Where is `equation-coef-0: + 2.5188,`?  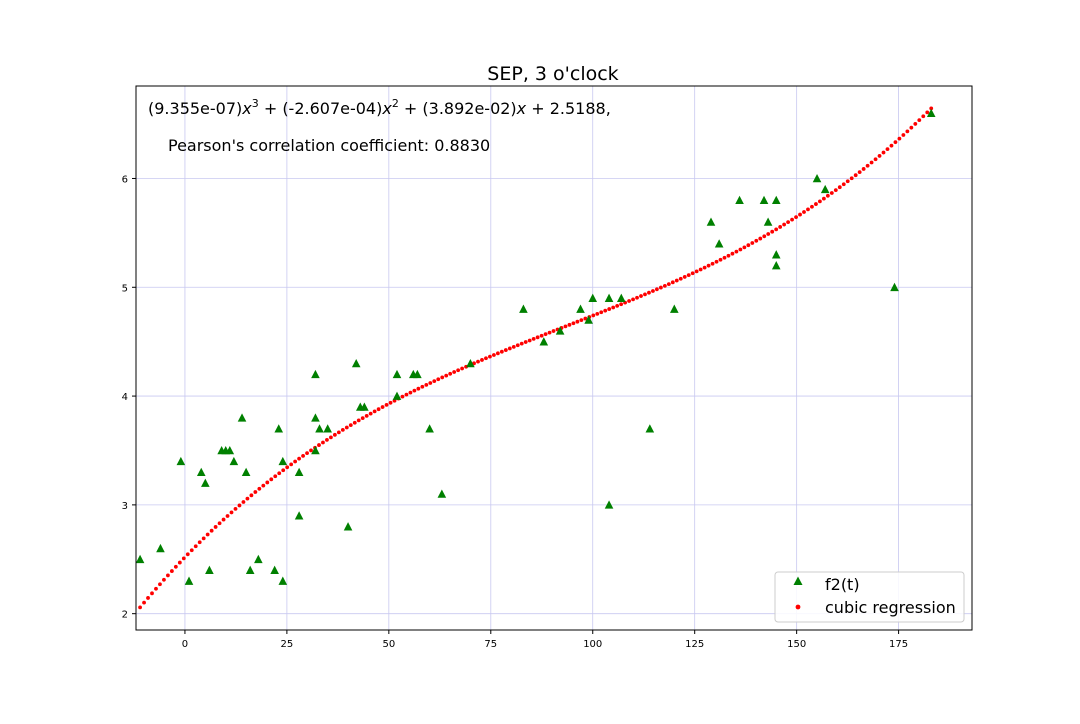
equation-coef-0: + 2.5188, is located at coordinates (568, 108).